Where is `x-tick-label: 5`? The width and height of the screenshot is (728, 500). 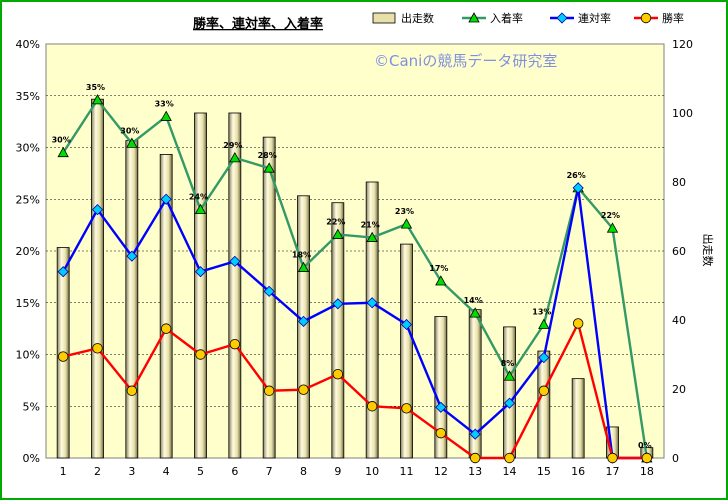
x-tick-label: 5 is located at coordinates (200, 471).